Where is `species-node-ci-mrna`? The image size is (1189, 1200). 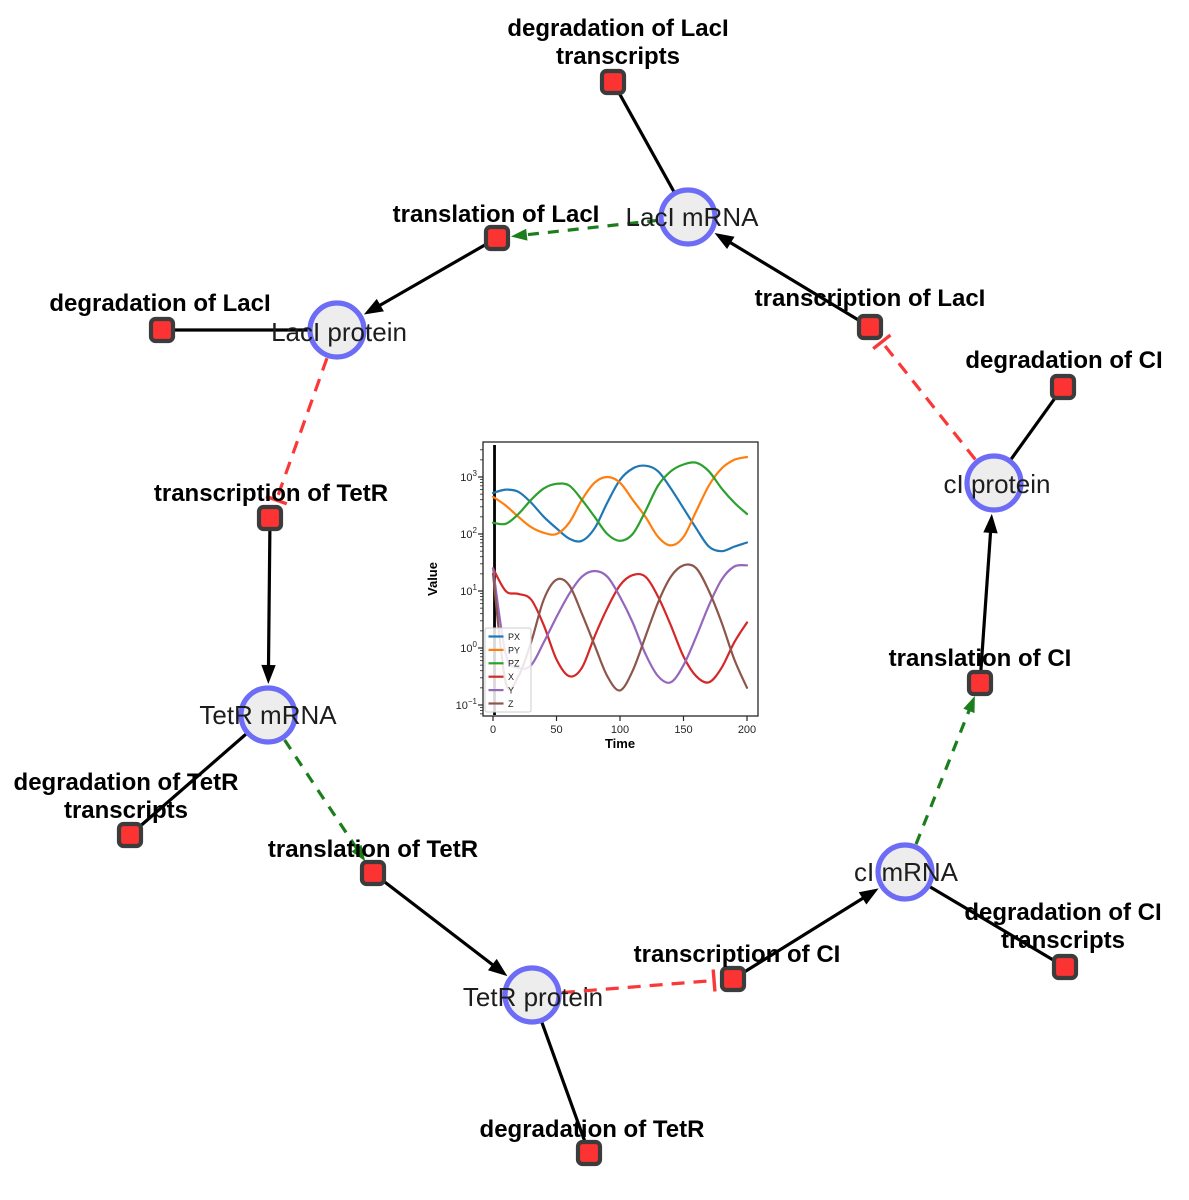
species-node-ci-mrna is located at coordinates (905, 872).